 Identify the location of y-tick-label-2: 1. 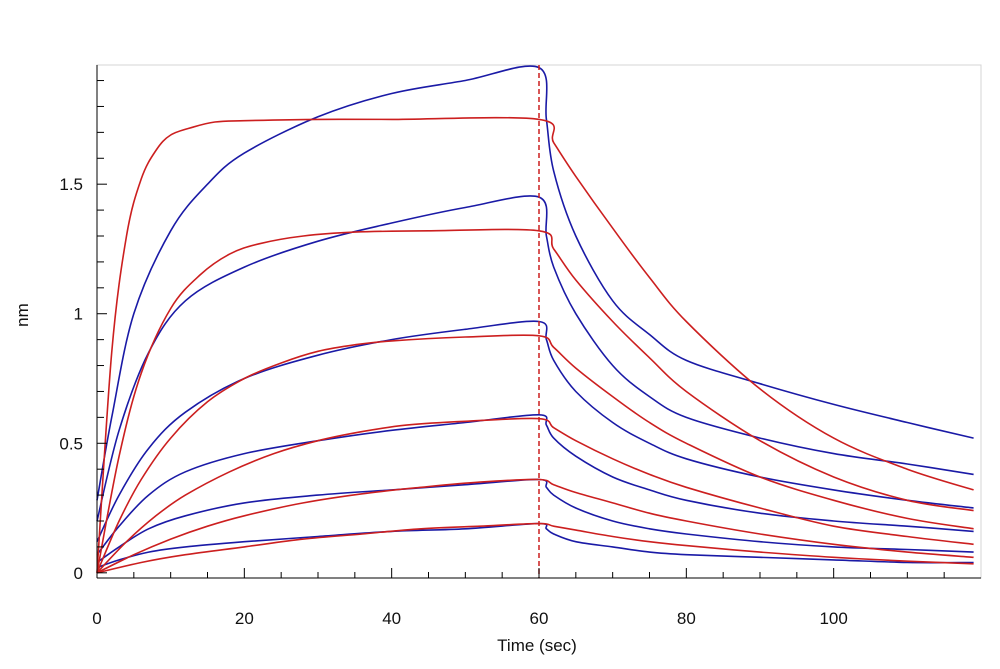
(78, 314).